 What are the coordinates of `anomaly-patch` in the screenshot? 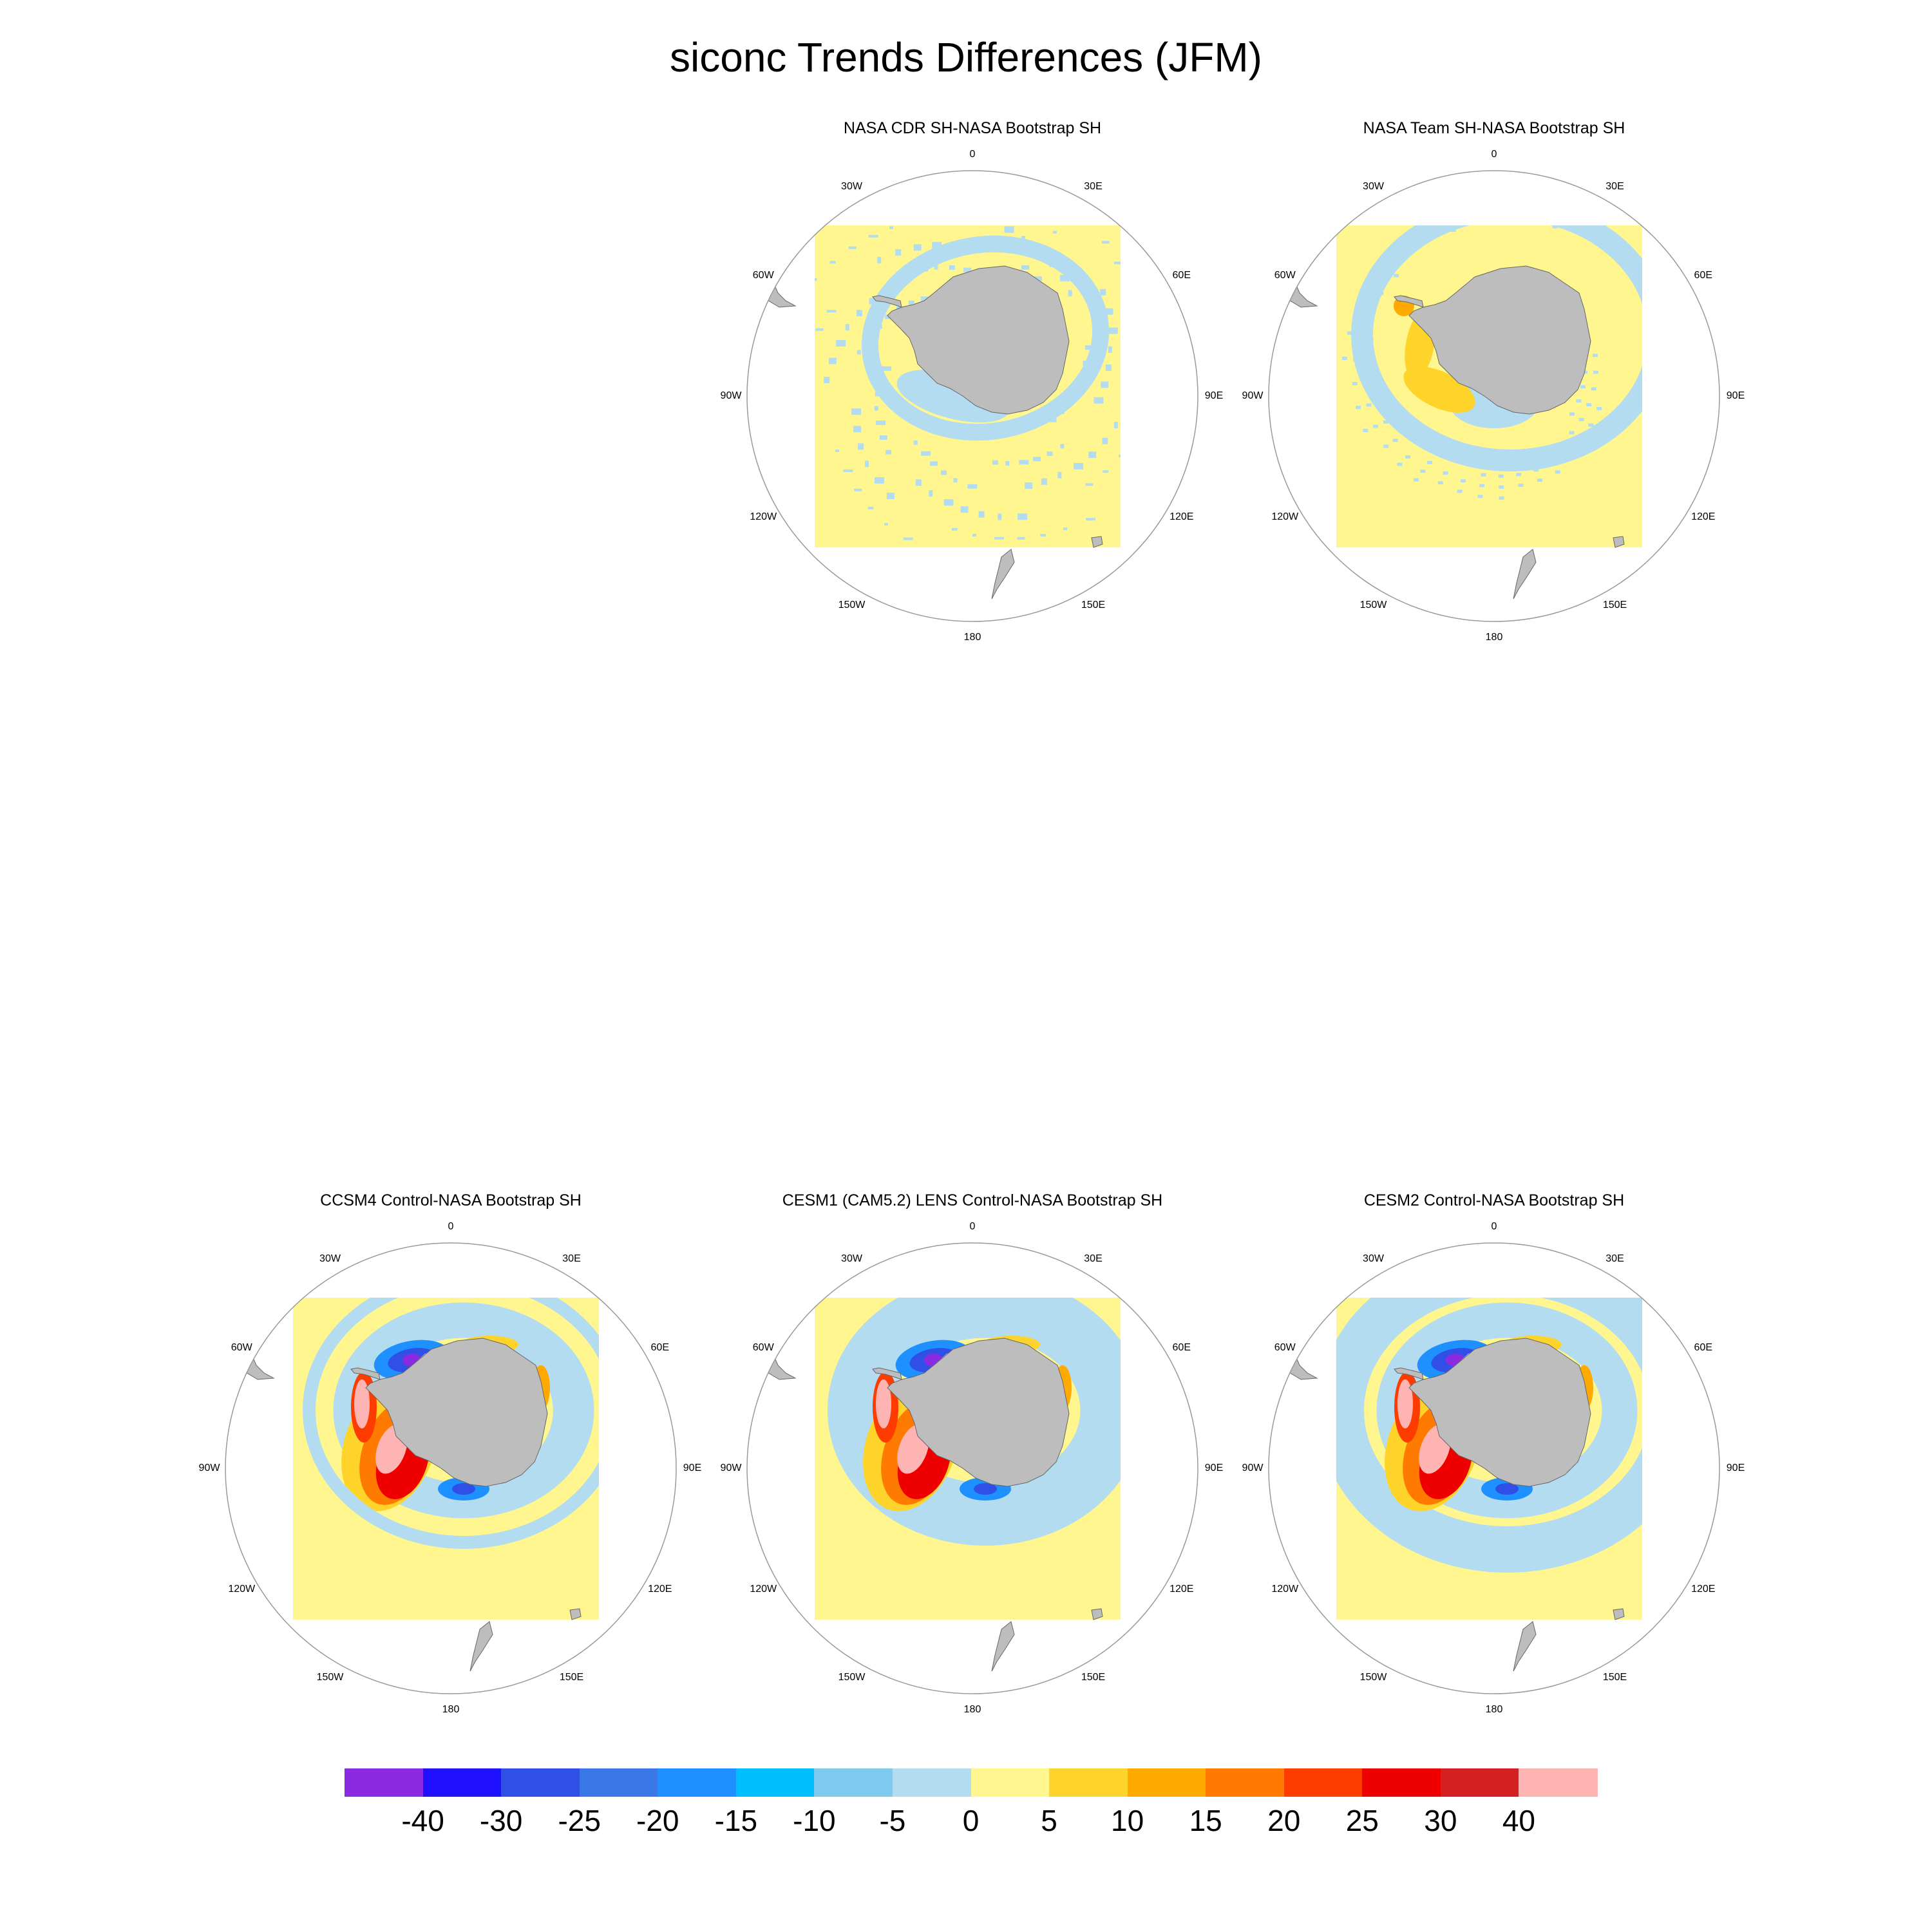 It's located at (1507, 1489).